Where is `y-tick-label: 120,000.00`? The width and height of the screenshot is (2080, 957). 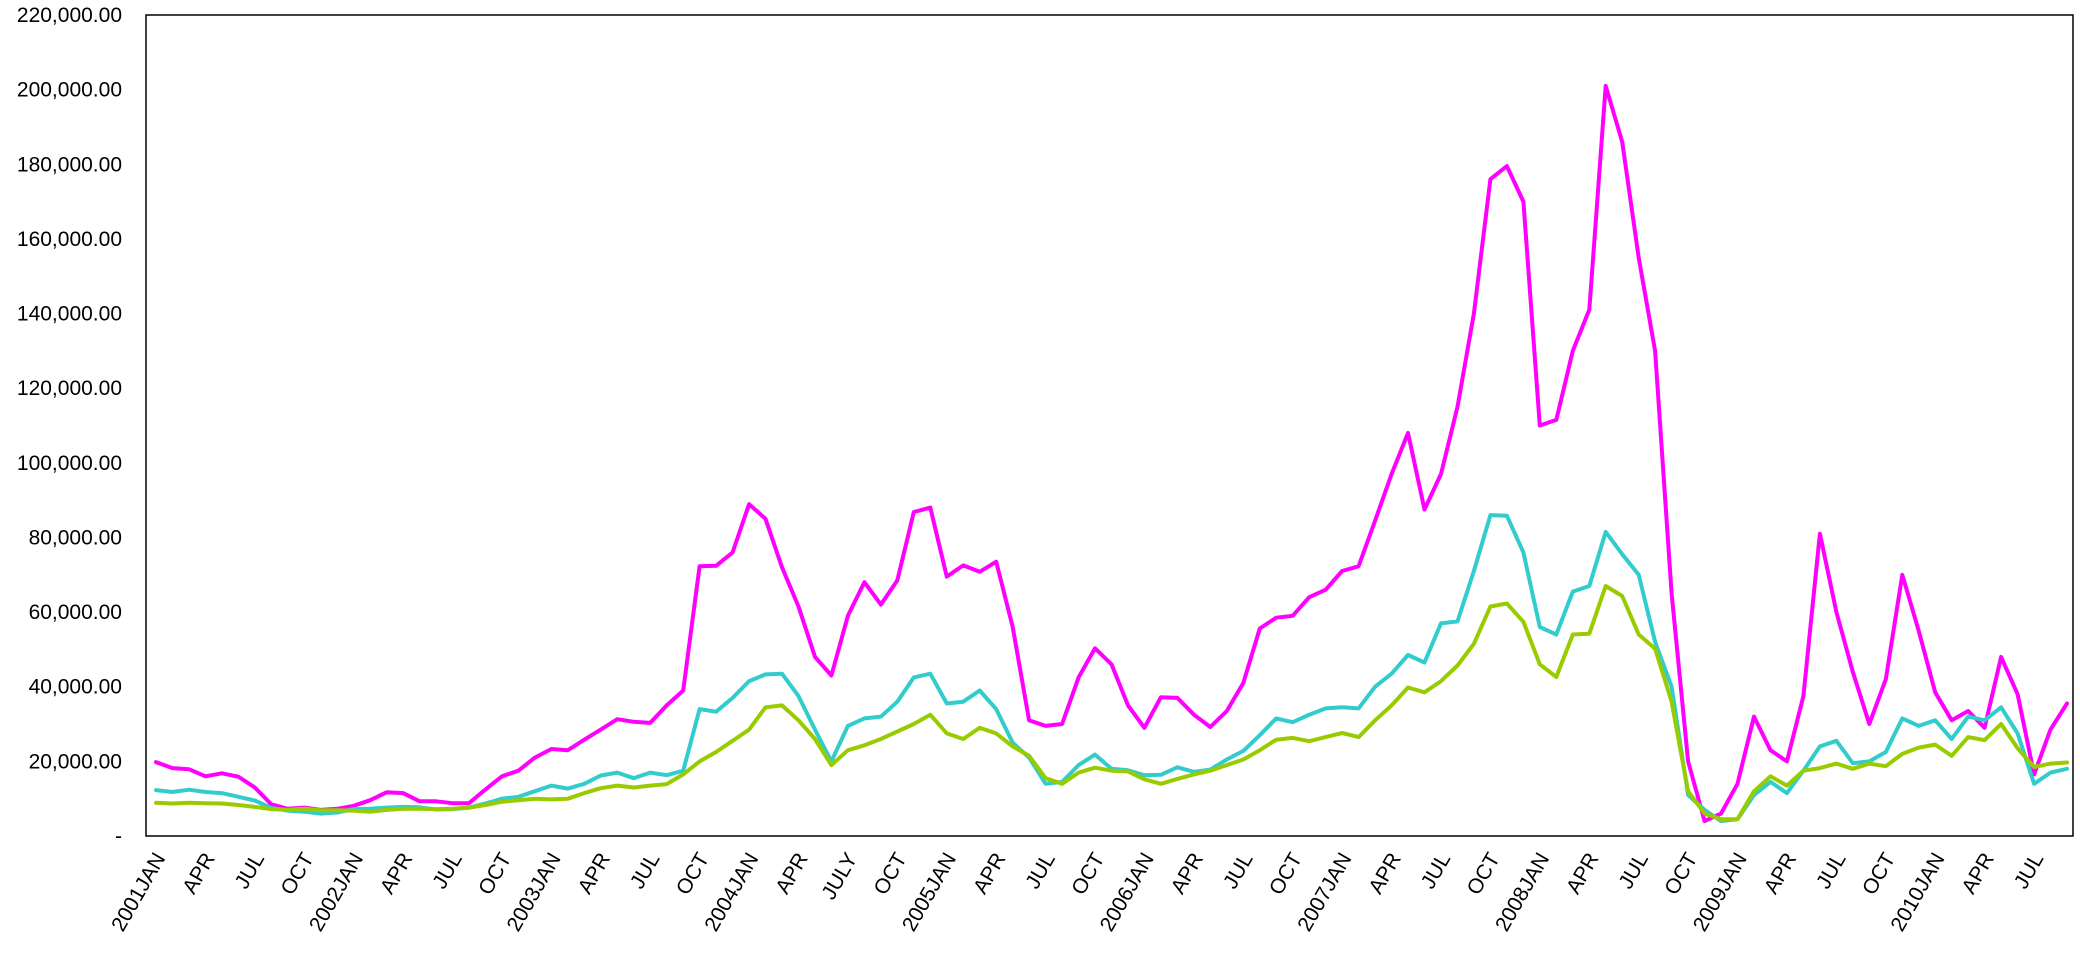
y-tick-label: 120,000.00 is located at coordinates (69, 388).